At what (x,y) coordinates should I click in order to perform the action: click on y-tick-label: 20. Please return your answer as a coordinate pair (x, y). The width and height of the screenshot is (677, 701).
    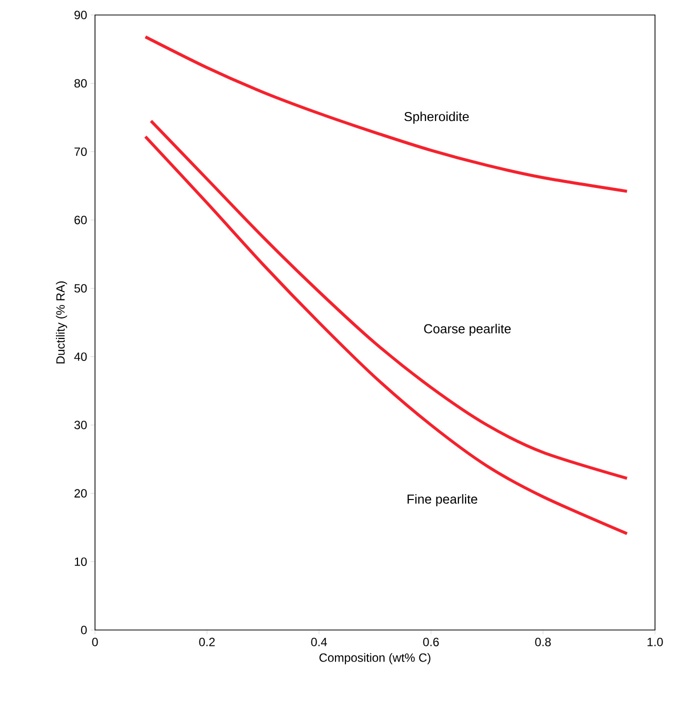
    Looking at the image, I should click on (80, 493).